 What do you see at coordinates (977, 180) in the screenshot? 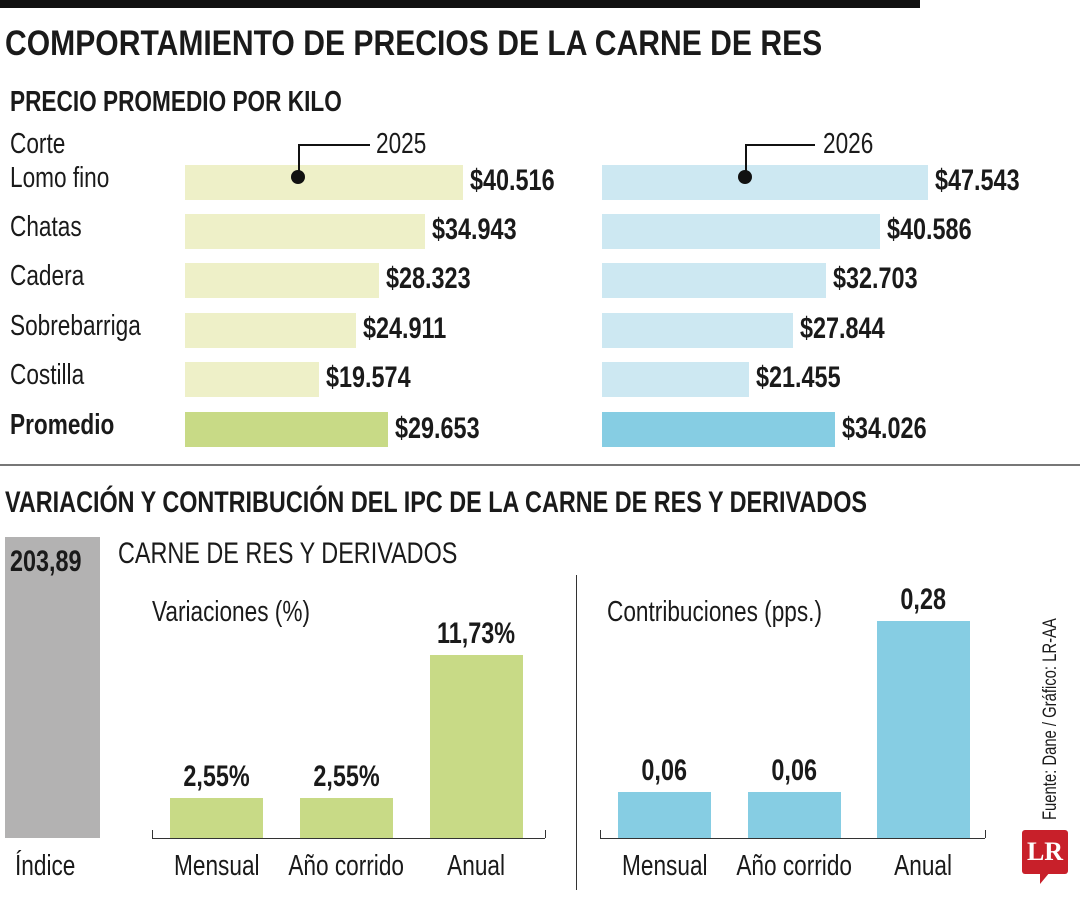
I see `value-label-2026-text: $47.543` at bounding box center [977, 180].